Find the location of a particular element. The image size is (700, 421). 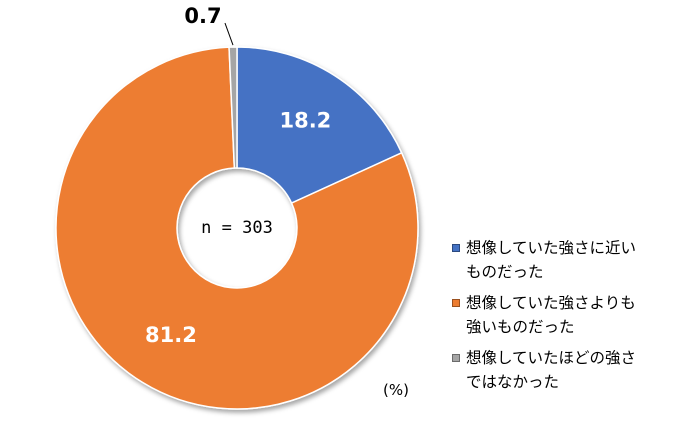

legend-label-line1: 想像していた強さよりも is located at coordinates (551, 303).